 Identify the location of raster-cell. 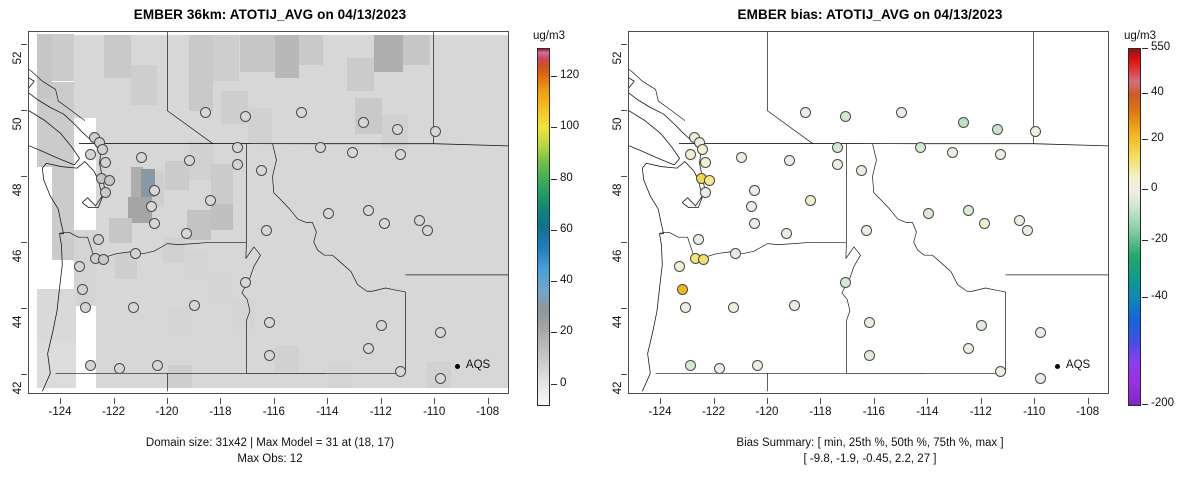
(136, 182).